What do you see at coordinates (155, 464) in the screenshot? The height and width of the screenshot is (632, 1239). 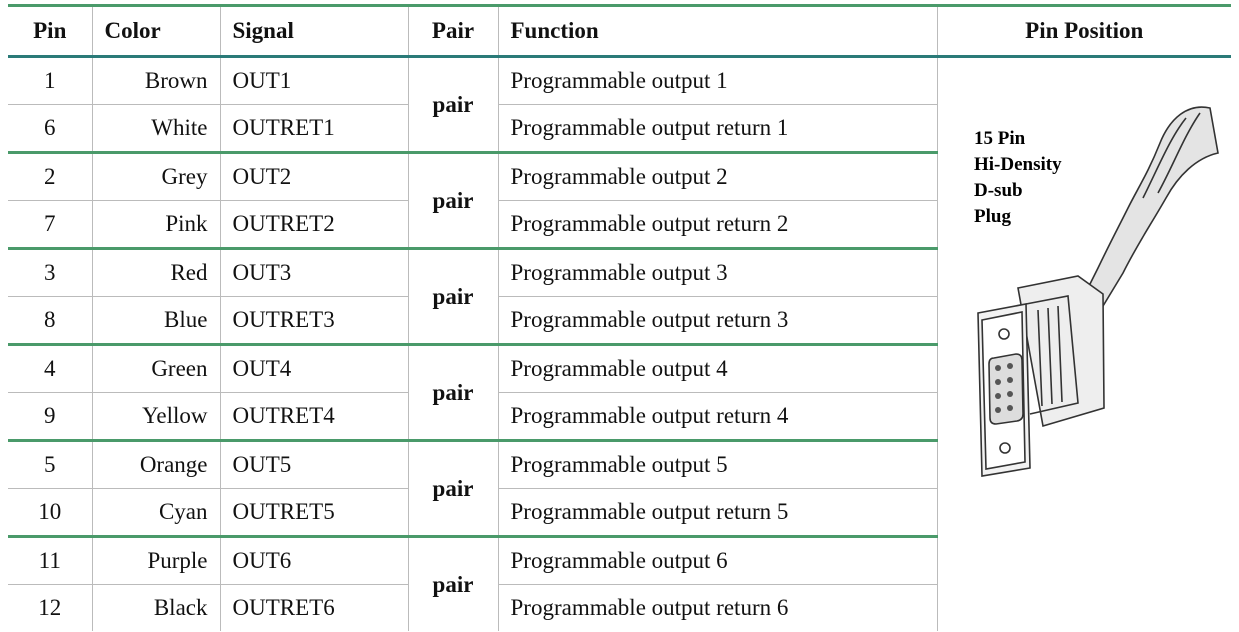 I see `color-cell: Orange` at bounding box center [155, 464].